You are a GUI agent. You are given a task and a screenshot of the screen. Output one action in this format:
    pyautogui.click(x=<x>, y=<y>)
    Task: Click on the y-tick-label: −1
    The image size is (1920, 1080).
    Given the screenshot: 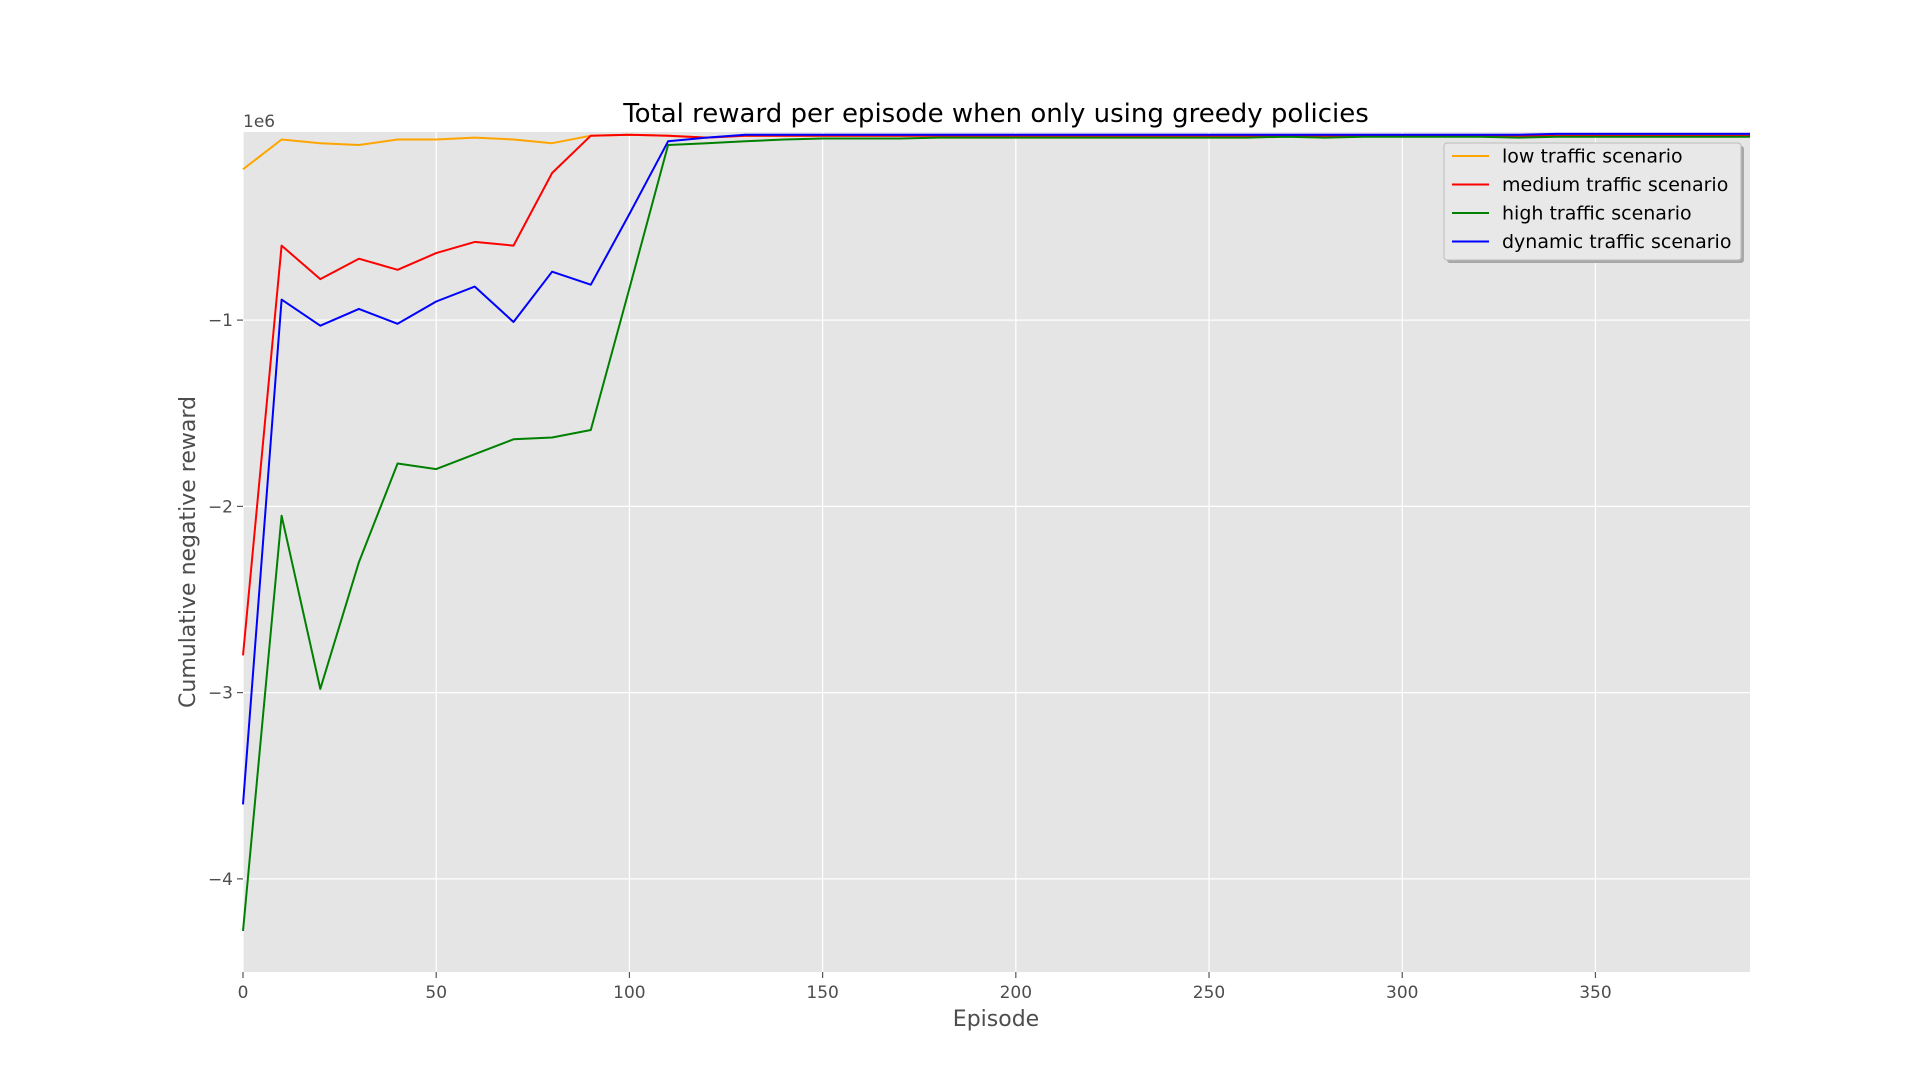 What is the action you would take?
    pyautogui.click(x=220, y=321)
    